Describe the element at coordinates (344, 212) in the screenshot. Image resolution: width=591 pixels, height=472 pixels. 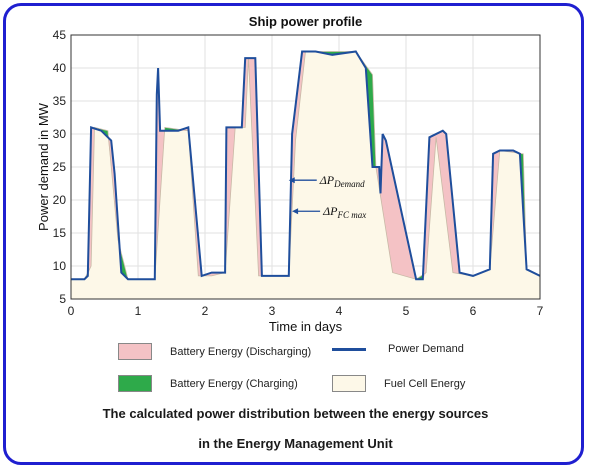
I see `annotation-label: ΔPFC max` at that location.